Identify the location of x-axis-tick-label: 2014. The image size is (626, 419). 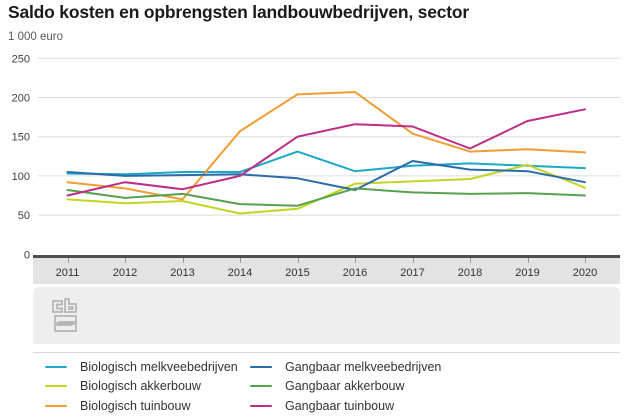
(240, 273).